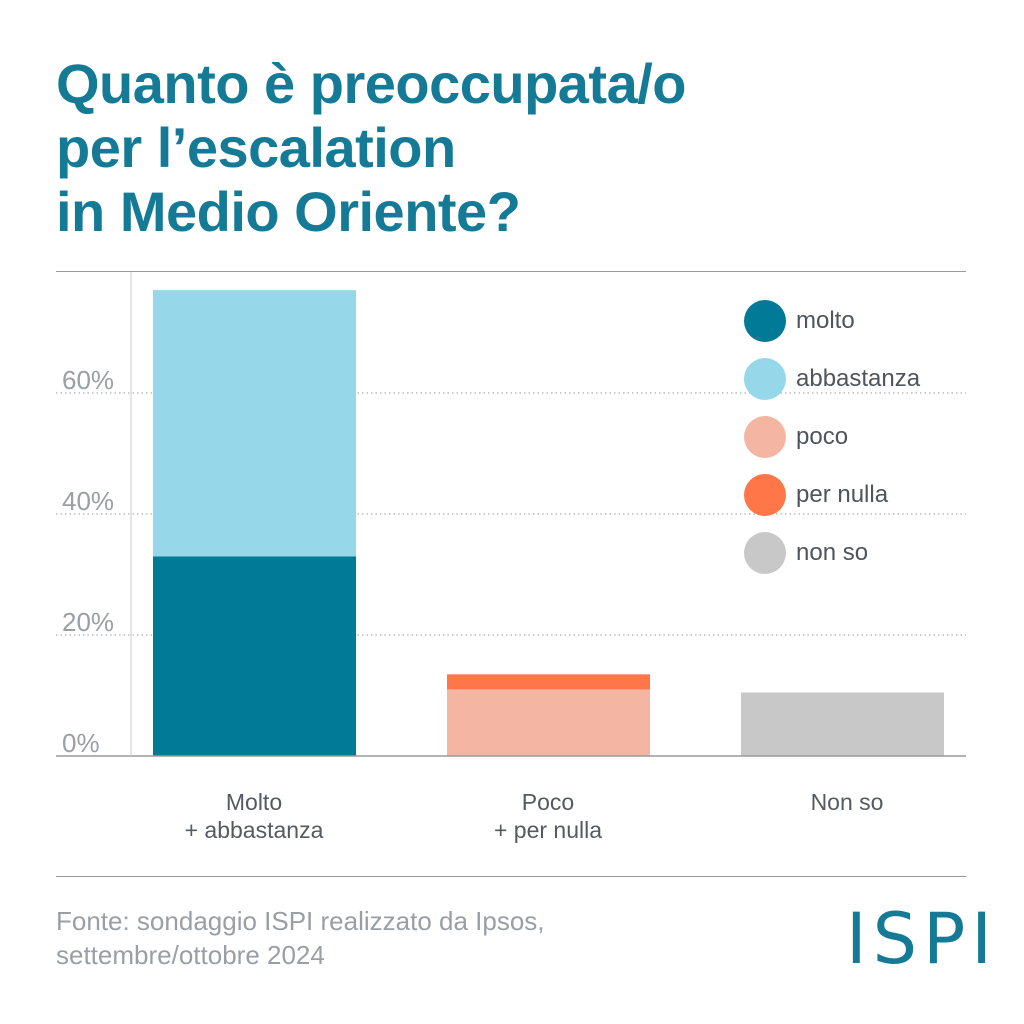 The height and width of the screenshot is (1024, 1024). I want to click on top-divider, so click(511, 271).